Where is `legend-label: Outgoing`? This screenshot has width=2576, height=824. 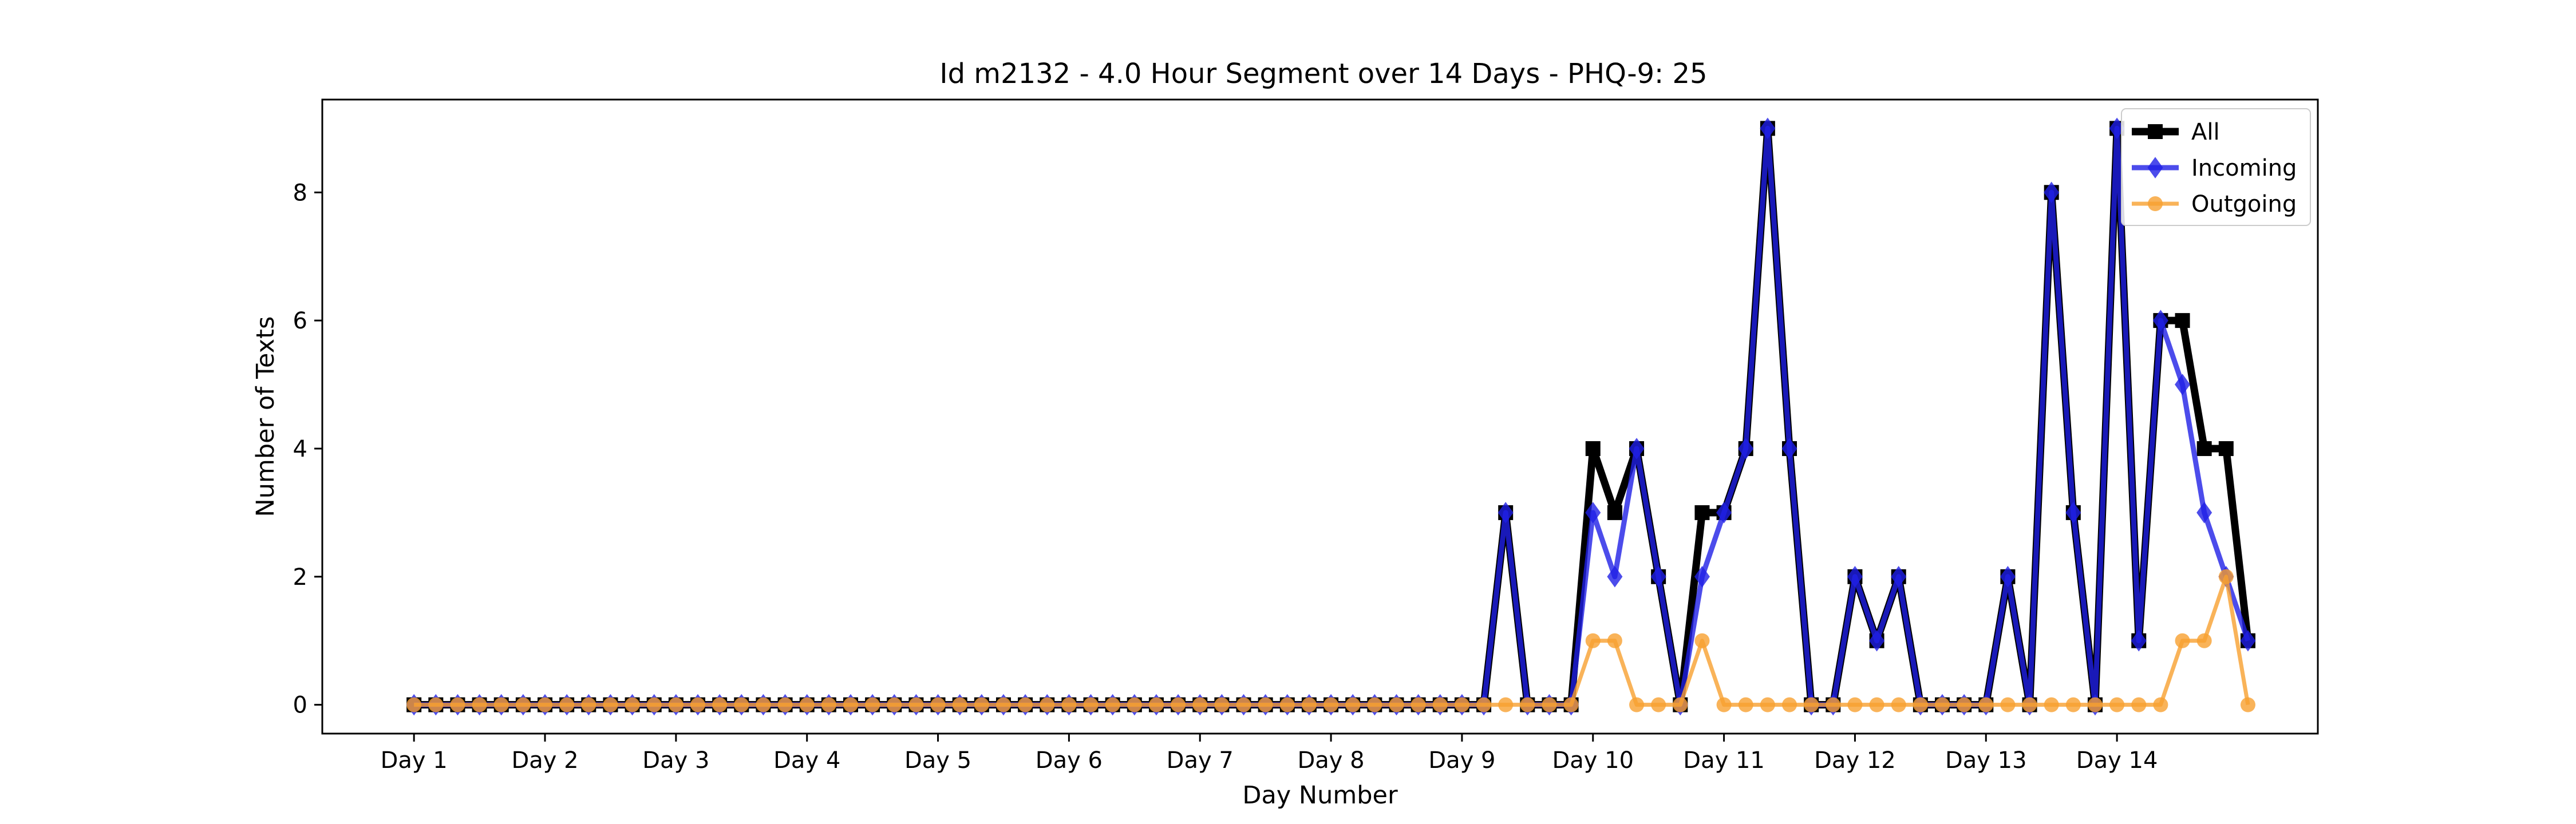 legend-label: Outgoing is located at coordinates (2244, 204).